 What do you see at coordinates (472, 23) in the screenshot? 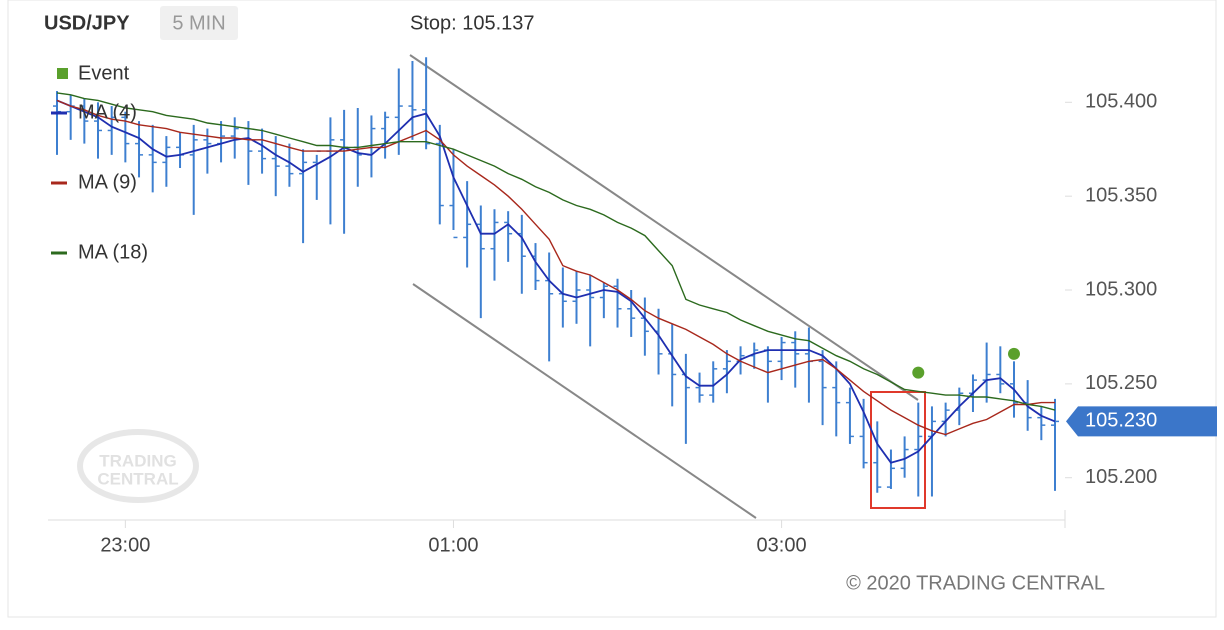
I see `stop-annotation: Stop: 105.137` at bounding box center [472, 23].